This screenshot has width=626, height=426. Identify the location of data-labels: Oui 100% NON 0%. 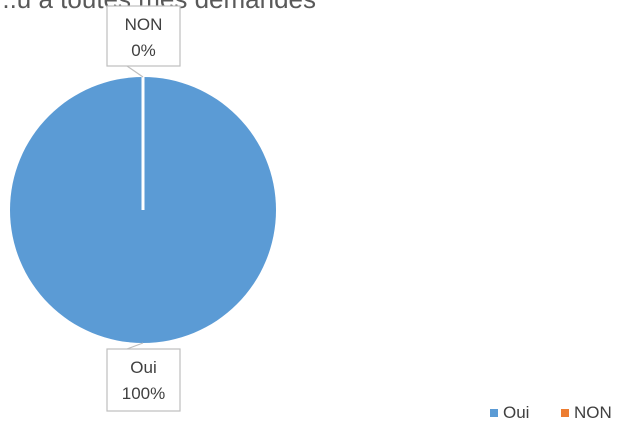
(143, 208).